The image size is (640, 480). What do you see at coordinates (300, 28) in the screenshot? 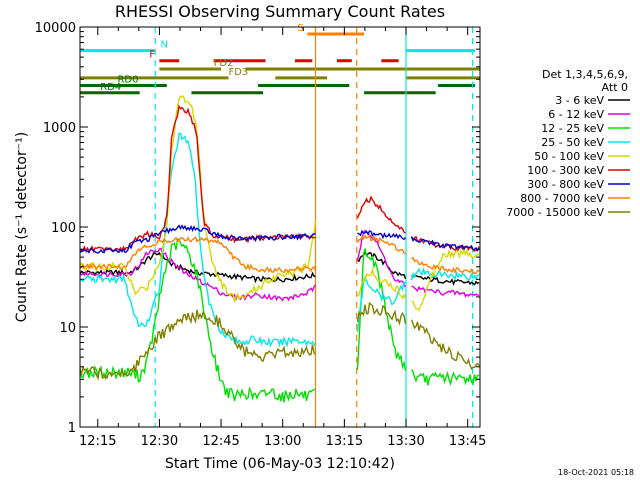
I see `flag-label: S` at bounding box center [300, 28].